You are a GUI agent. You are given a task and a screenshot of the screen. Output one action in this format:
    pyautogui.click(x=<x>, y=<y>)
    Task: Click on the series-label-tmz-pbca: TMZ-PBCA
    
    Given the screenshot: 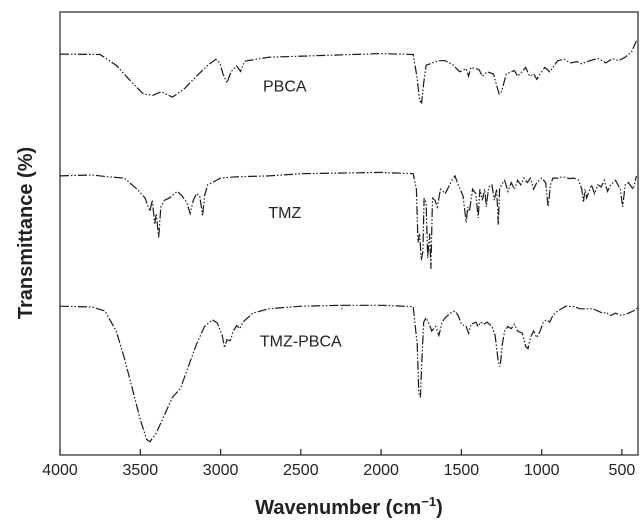 What is the action you would take?
    pyautogui.click(x=301, y=342)
    